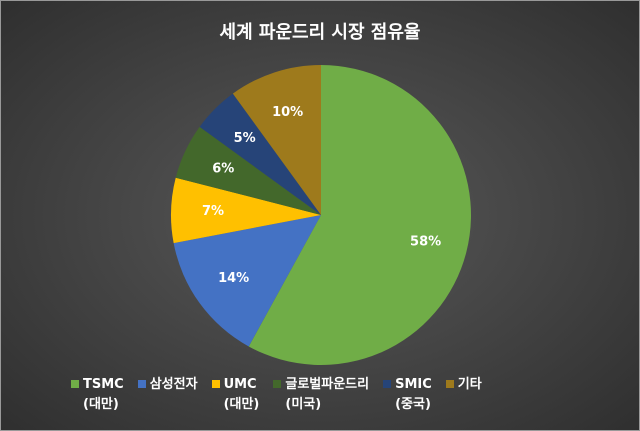 The height and width of the screenshot is (431, 640). I want to click on legend-item: 삼성전자, so click(167, 395).